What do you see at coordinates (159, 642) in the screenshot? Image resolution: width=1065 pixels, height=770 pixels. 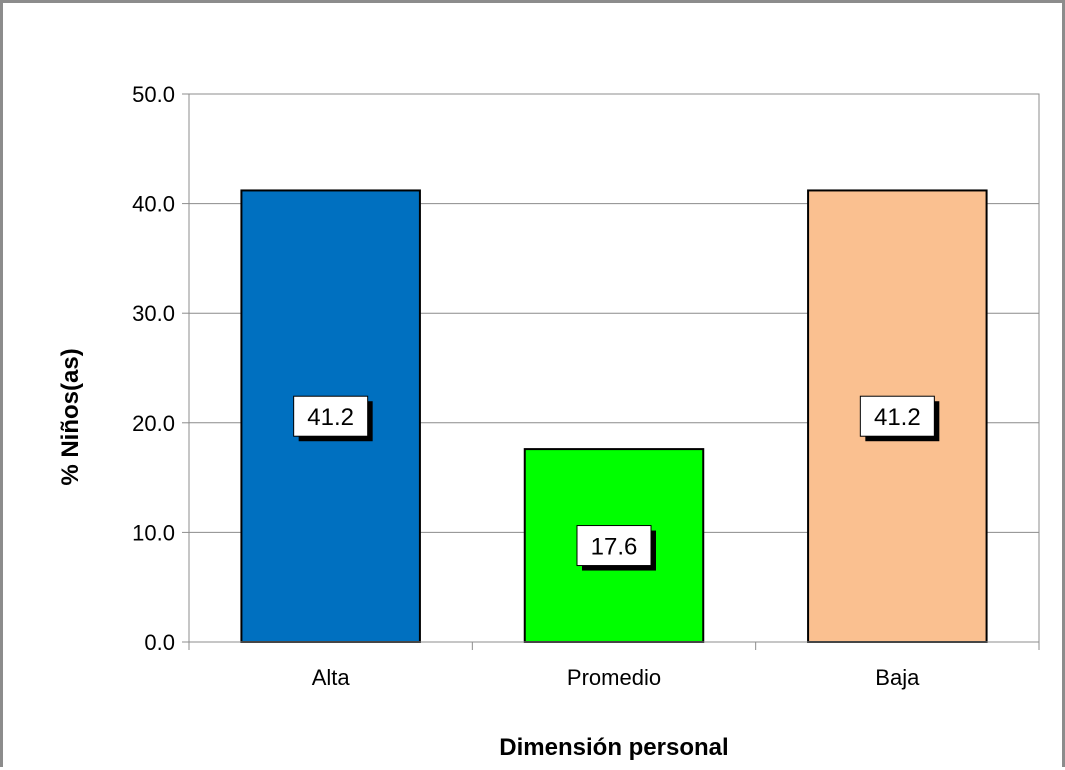 I see `y-tick-label: 0.0` at bounding box center [159, 642].